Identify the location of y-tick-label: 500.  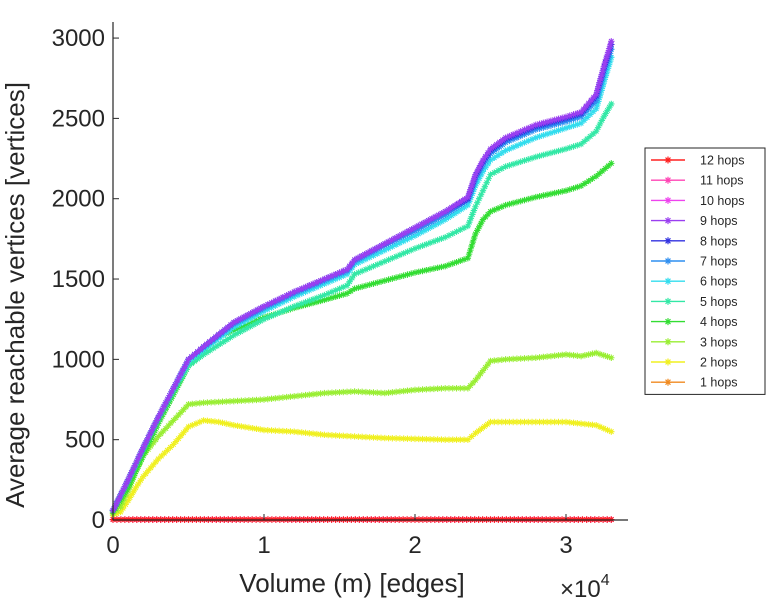
(85, 440).